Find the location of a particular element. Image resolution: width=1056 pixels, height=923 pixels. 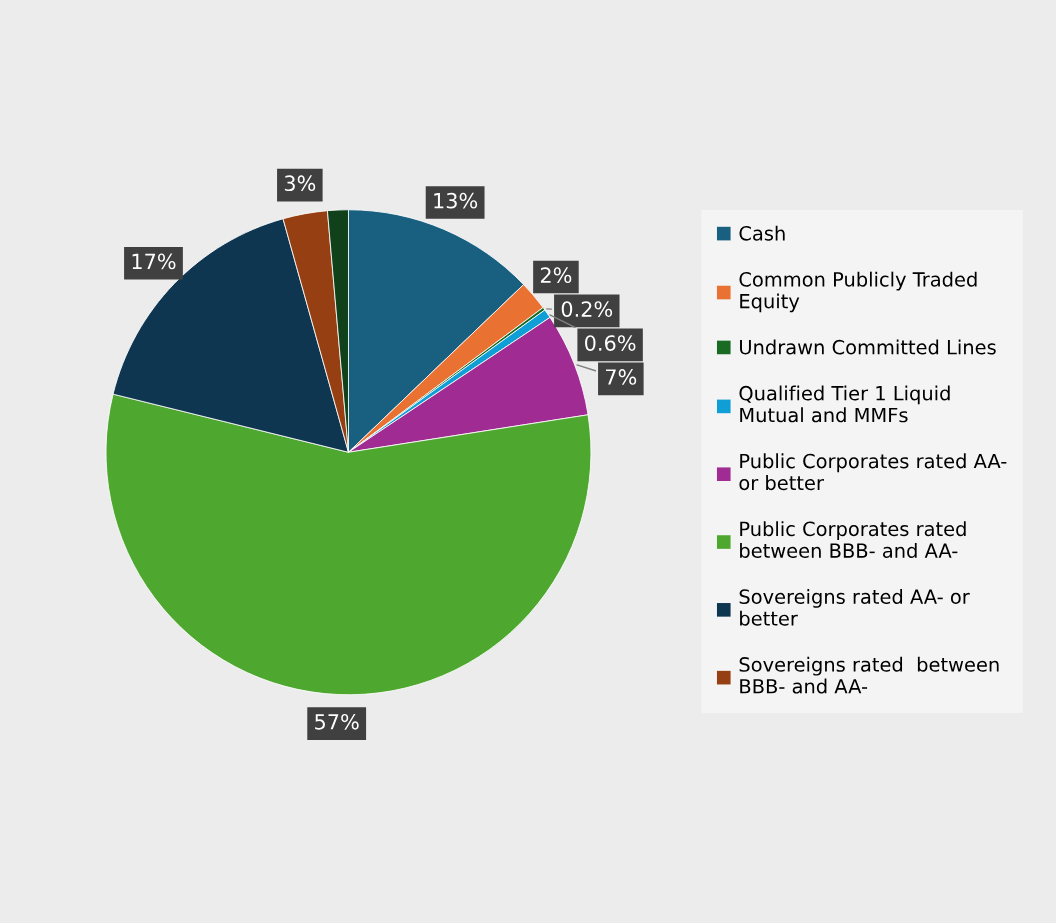

legend-label: Cash is located at coordinates (762, 233).